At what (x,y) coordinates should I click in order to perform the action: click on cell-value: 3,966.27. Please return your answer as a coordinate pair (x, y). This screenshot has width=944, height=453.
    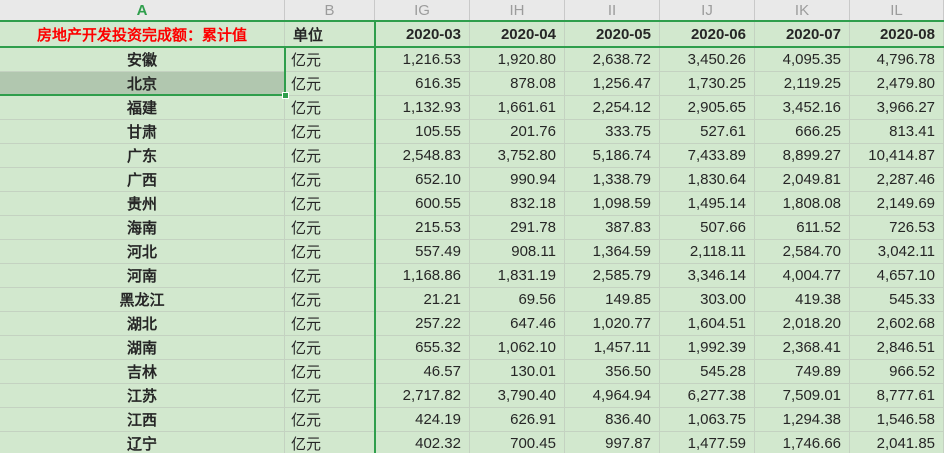
    Looking at the image, I should click on (897, 108).